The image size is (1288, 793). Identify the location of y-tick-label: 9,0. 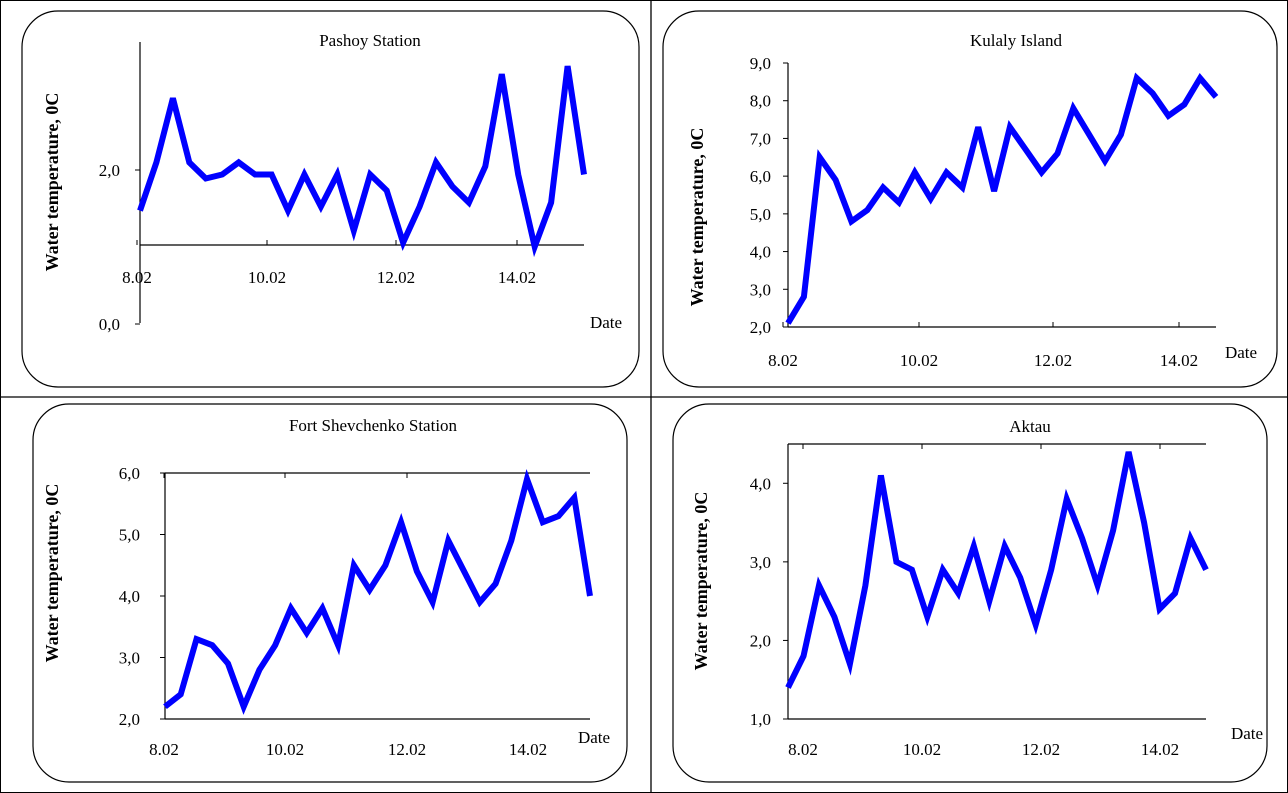
(760, 63).